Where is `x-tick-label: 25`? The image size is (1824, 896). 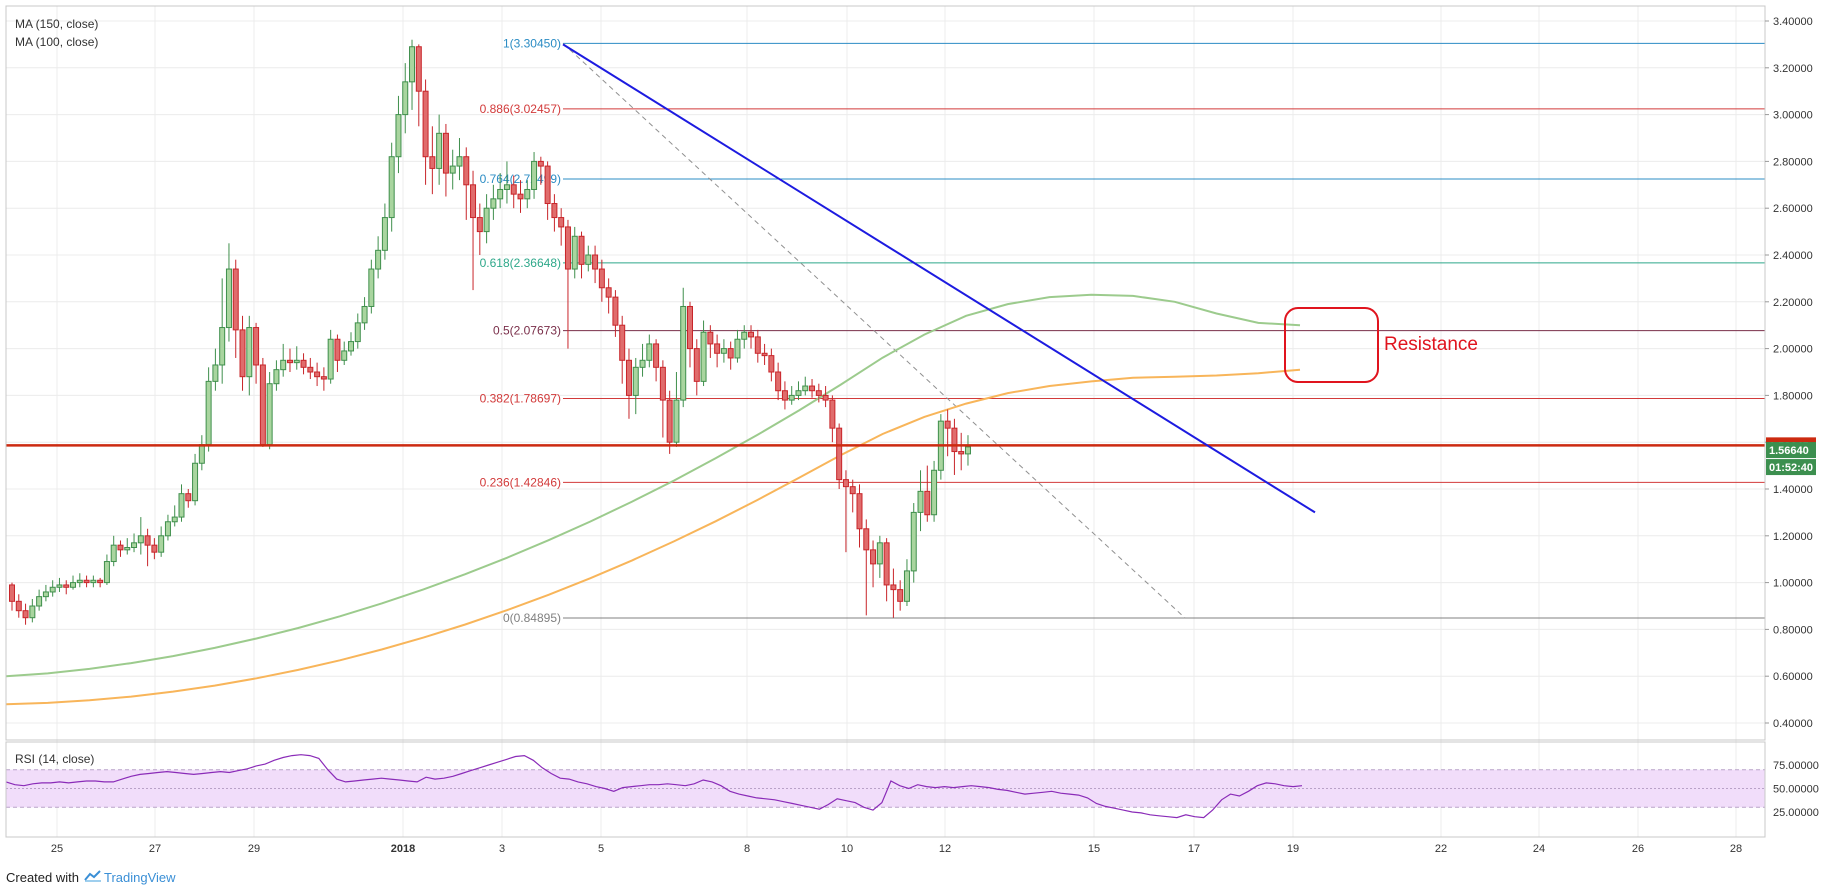
x-tick-label: 25 is located at coordinates (57, 849).